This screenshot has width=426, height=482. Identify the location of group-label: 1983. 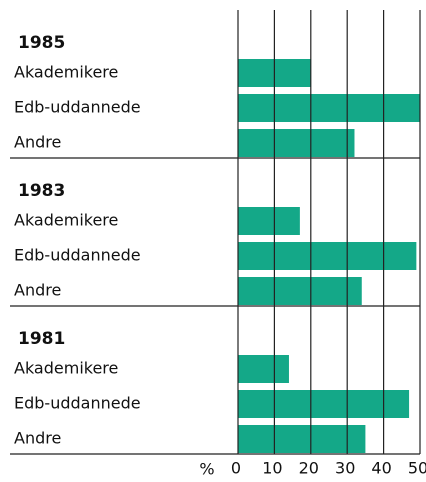
(41, 191).